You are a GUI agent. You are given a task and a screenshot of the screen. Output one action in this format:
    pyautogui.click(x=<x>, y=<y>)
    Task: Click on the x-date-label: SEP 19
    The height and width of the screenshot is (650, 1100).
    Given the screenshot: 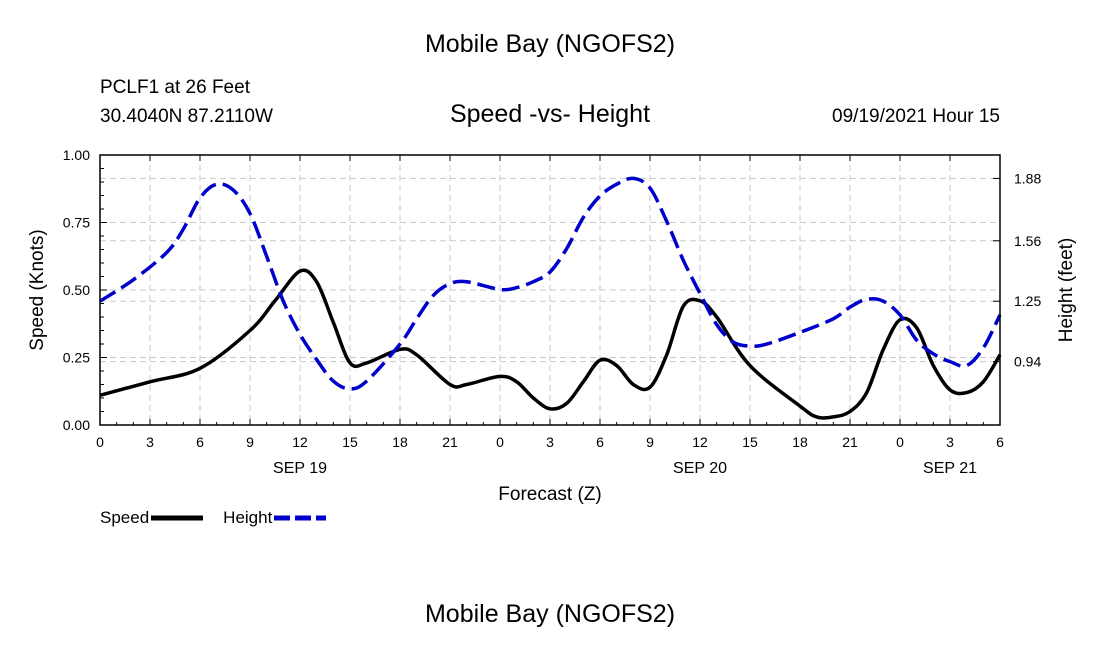 What is the action you would take?
    pyautogui.click(x=300, y=468)
    